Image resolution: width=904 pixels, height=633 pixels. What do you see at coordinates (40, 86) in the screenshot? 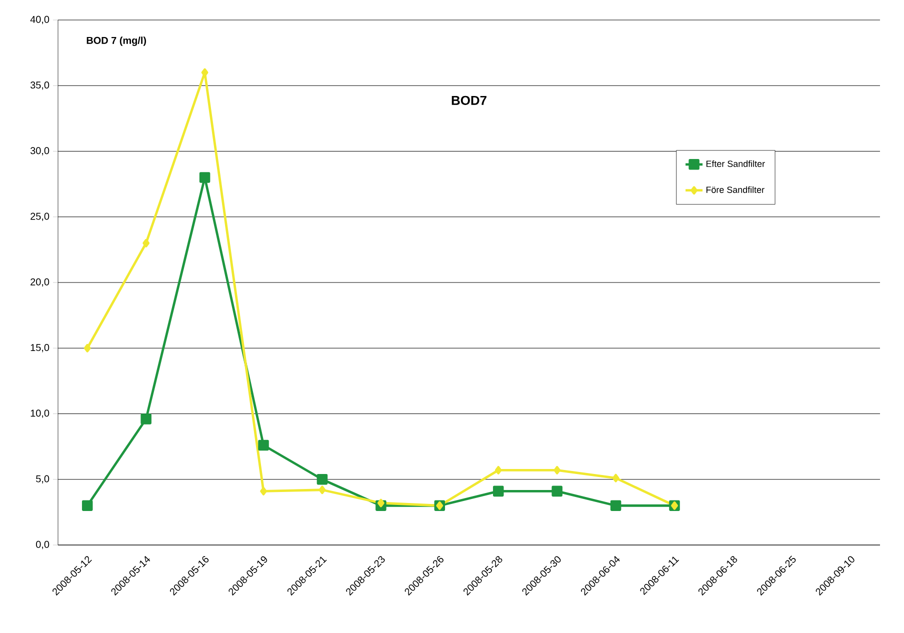
I see `y-tick-label: 35,0` at bounding box center [40, 86].